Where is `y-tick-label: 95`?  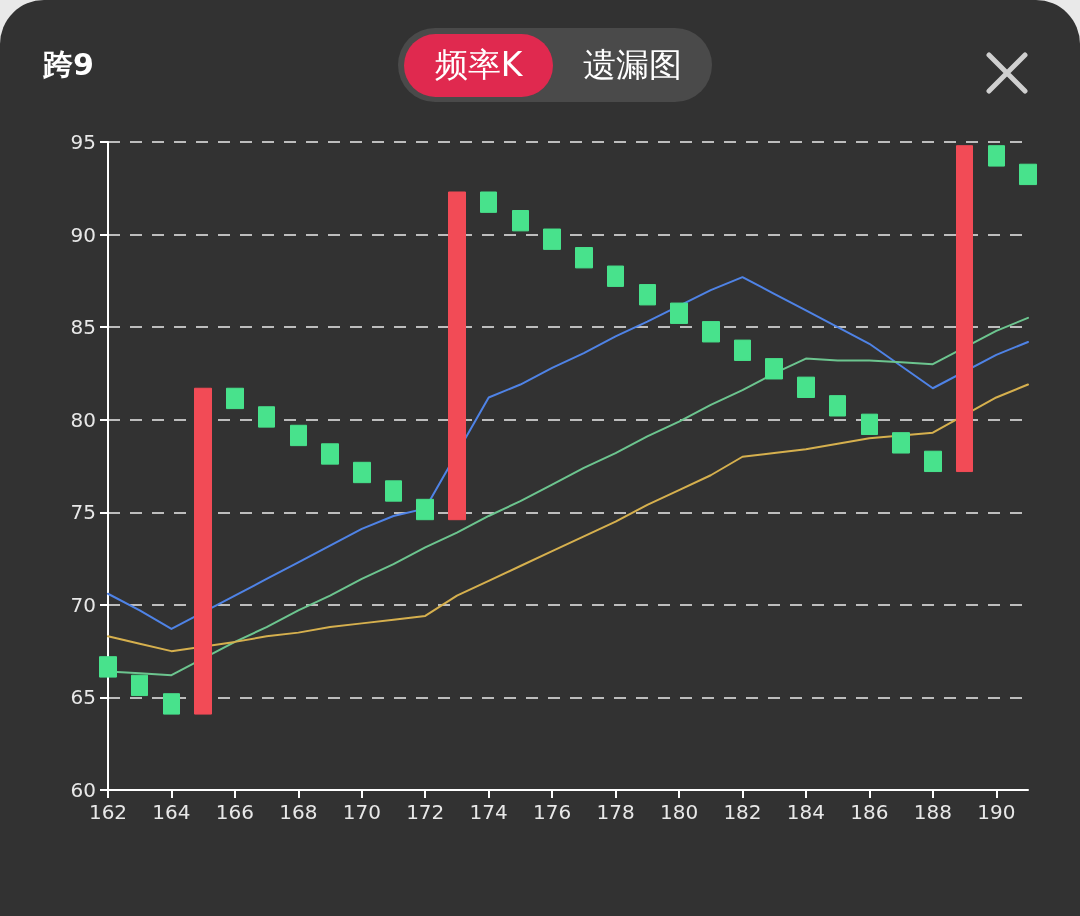
y-tick-label: 95 is located at coordinates (83, 142).